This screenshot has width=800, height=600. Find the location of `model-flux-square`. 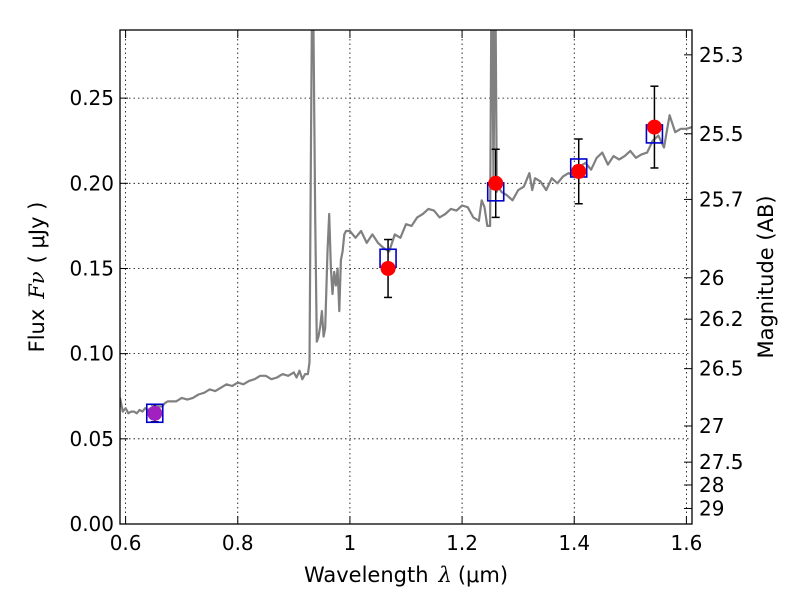

model-flux-square is located at coordinates (154, 413).